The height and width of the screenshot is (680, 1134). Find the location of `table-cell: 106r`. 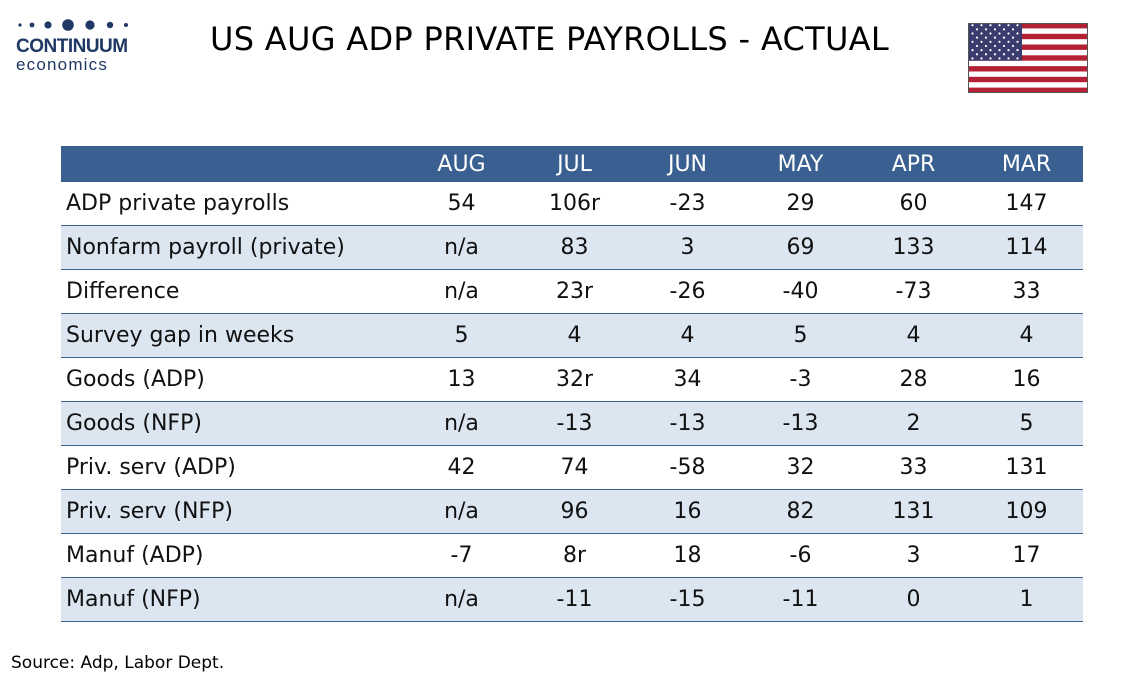

table-cell: 106r is located at coordinates (574, 204).